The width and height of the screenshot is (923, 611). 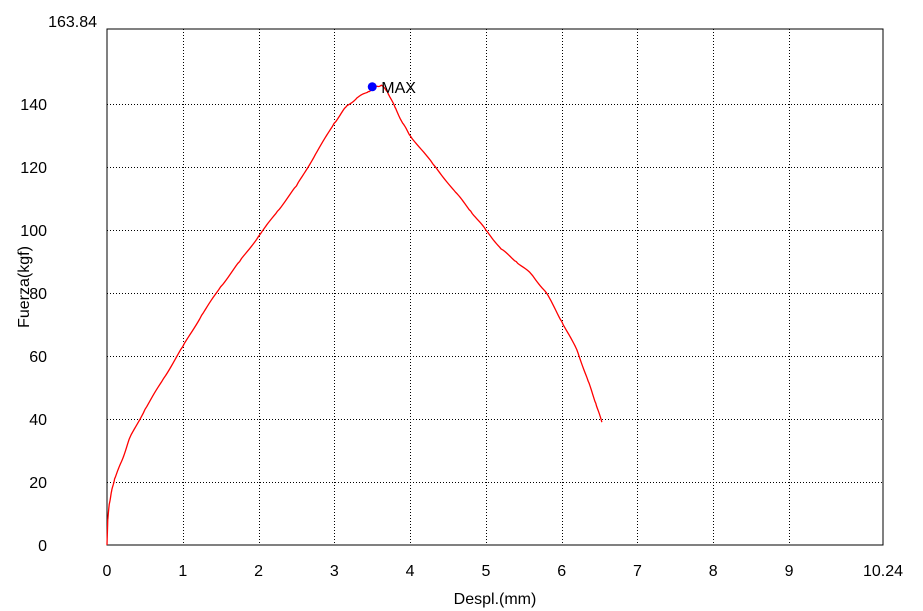 I want to click on y-tick-label: 100, so click(x=33, y=231).